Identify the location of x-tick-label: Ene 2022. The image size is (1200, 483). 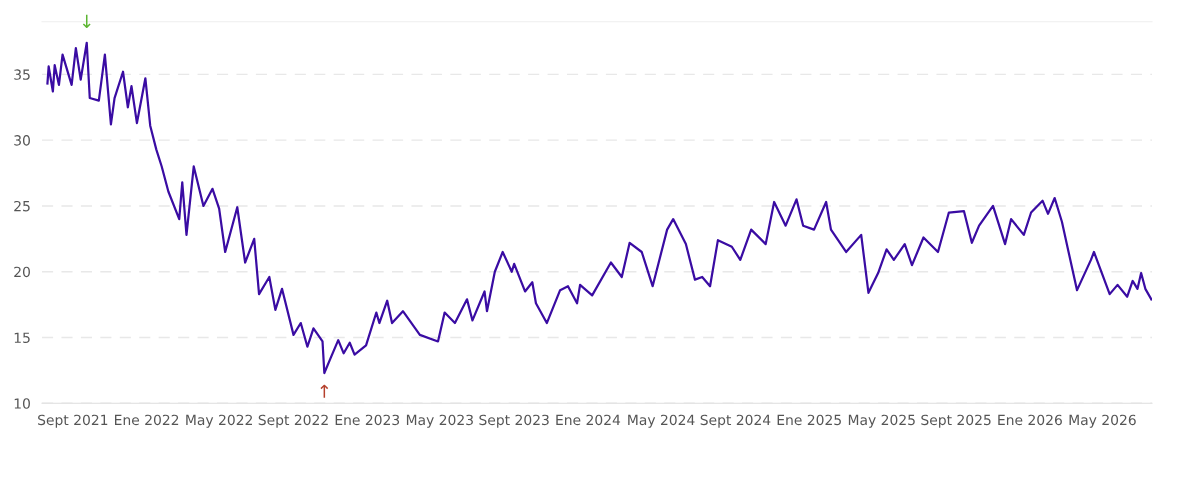
(147, 420).